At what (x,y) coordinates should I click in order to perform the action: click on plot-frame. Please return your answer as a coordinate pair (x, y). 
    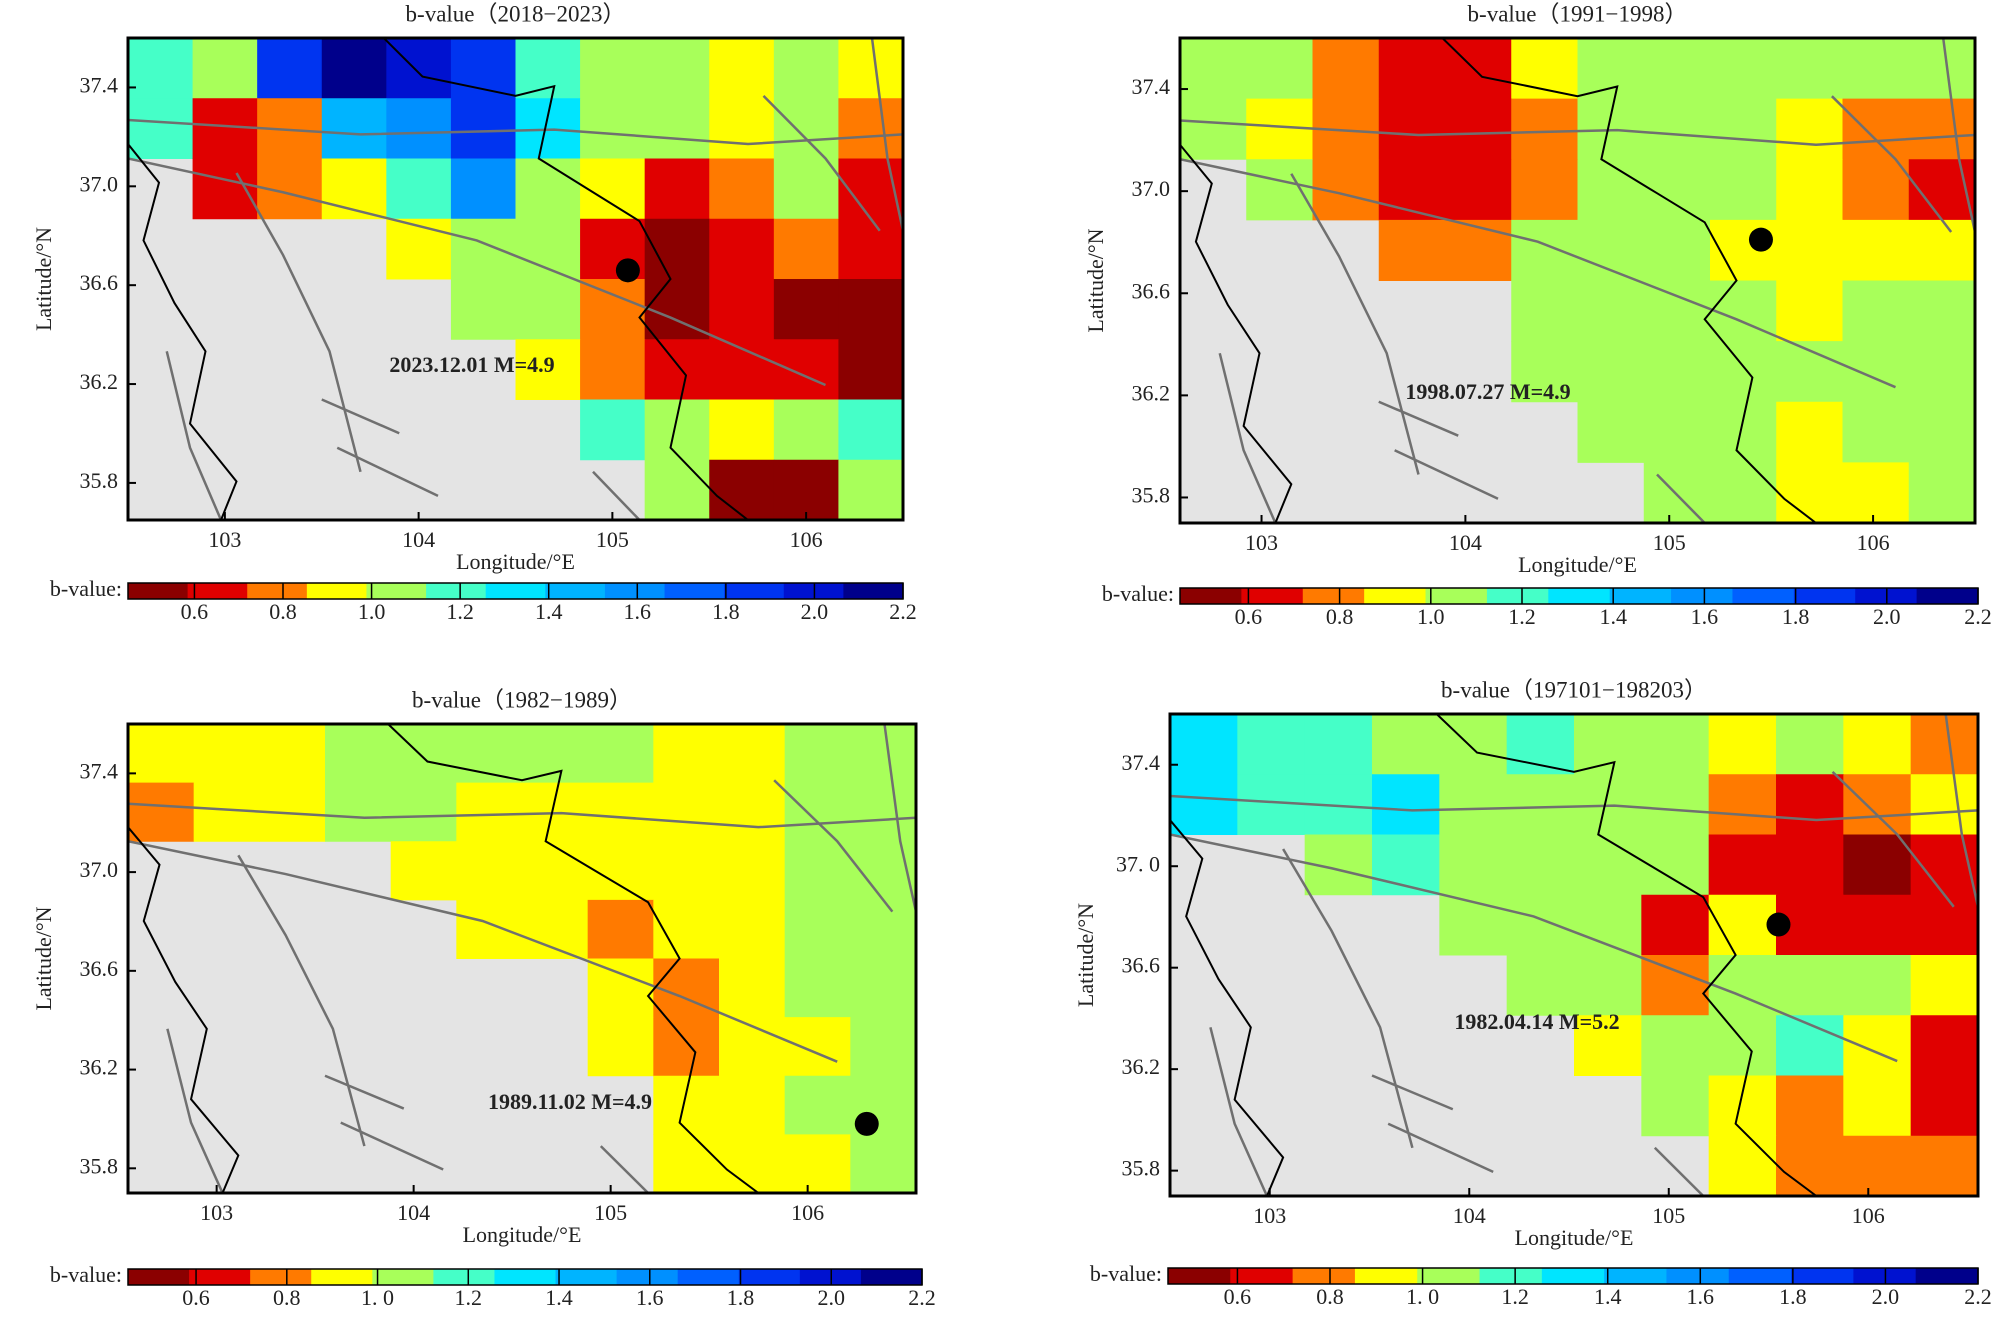
    Looking at the image, I should click on (522, 958).